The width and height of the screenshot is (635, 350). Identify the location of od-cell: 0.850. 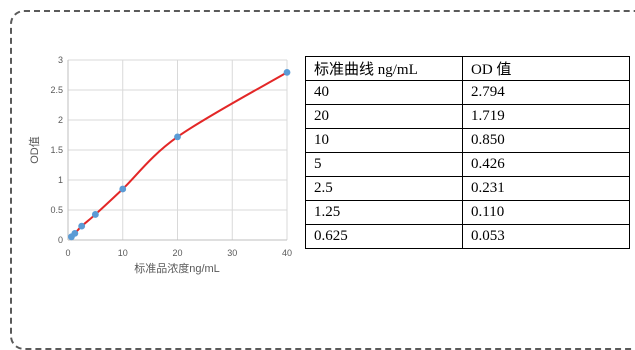
(546, 140).